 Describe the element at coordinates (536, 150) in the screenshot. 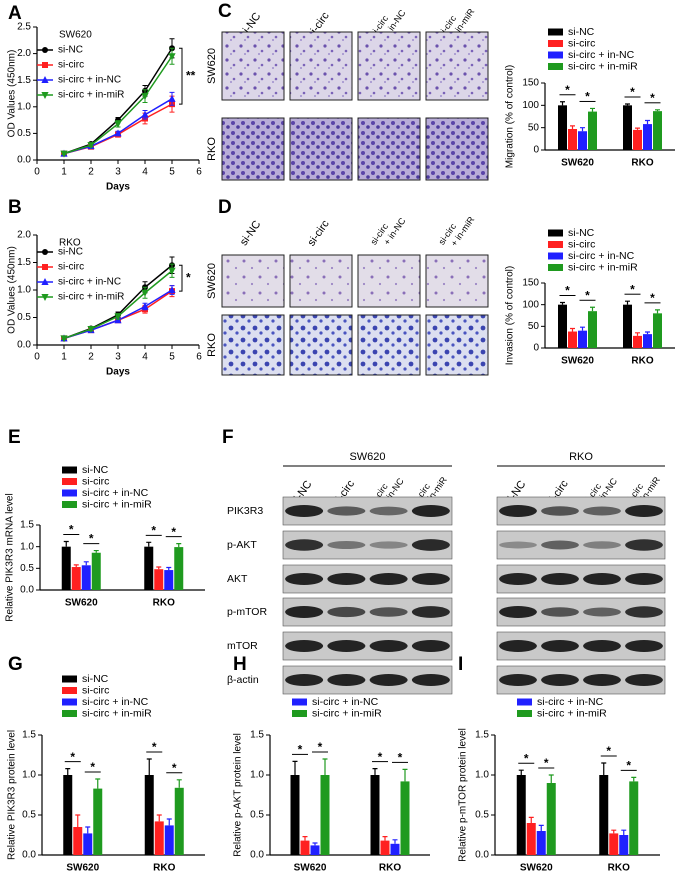

I see `y-tick-label: 0` at that location.